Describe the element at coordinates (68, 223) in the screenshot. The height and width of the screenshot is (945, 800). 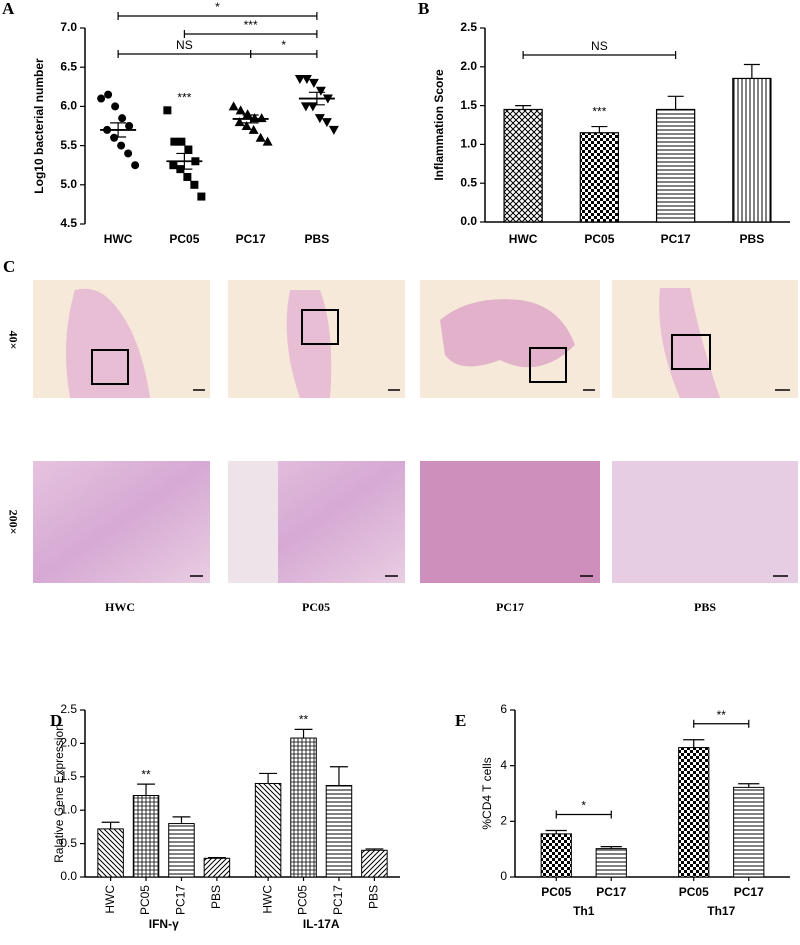
I see `y-tick-label: 4.5` at that location.